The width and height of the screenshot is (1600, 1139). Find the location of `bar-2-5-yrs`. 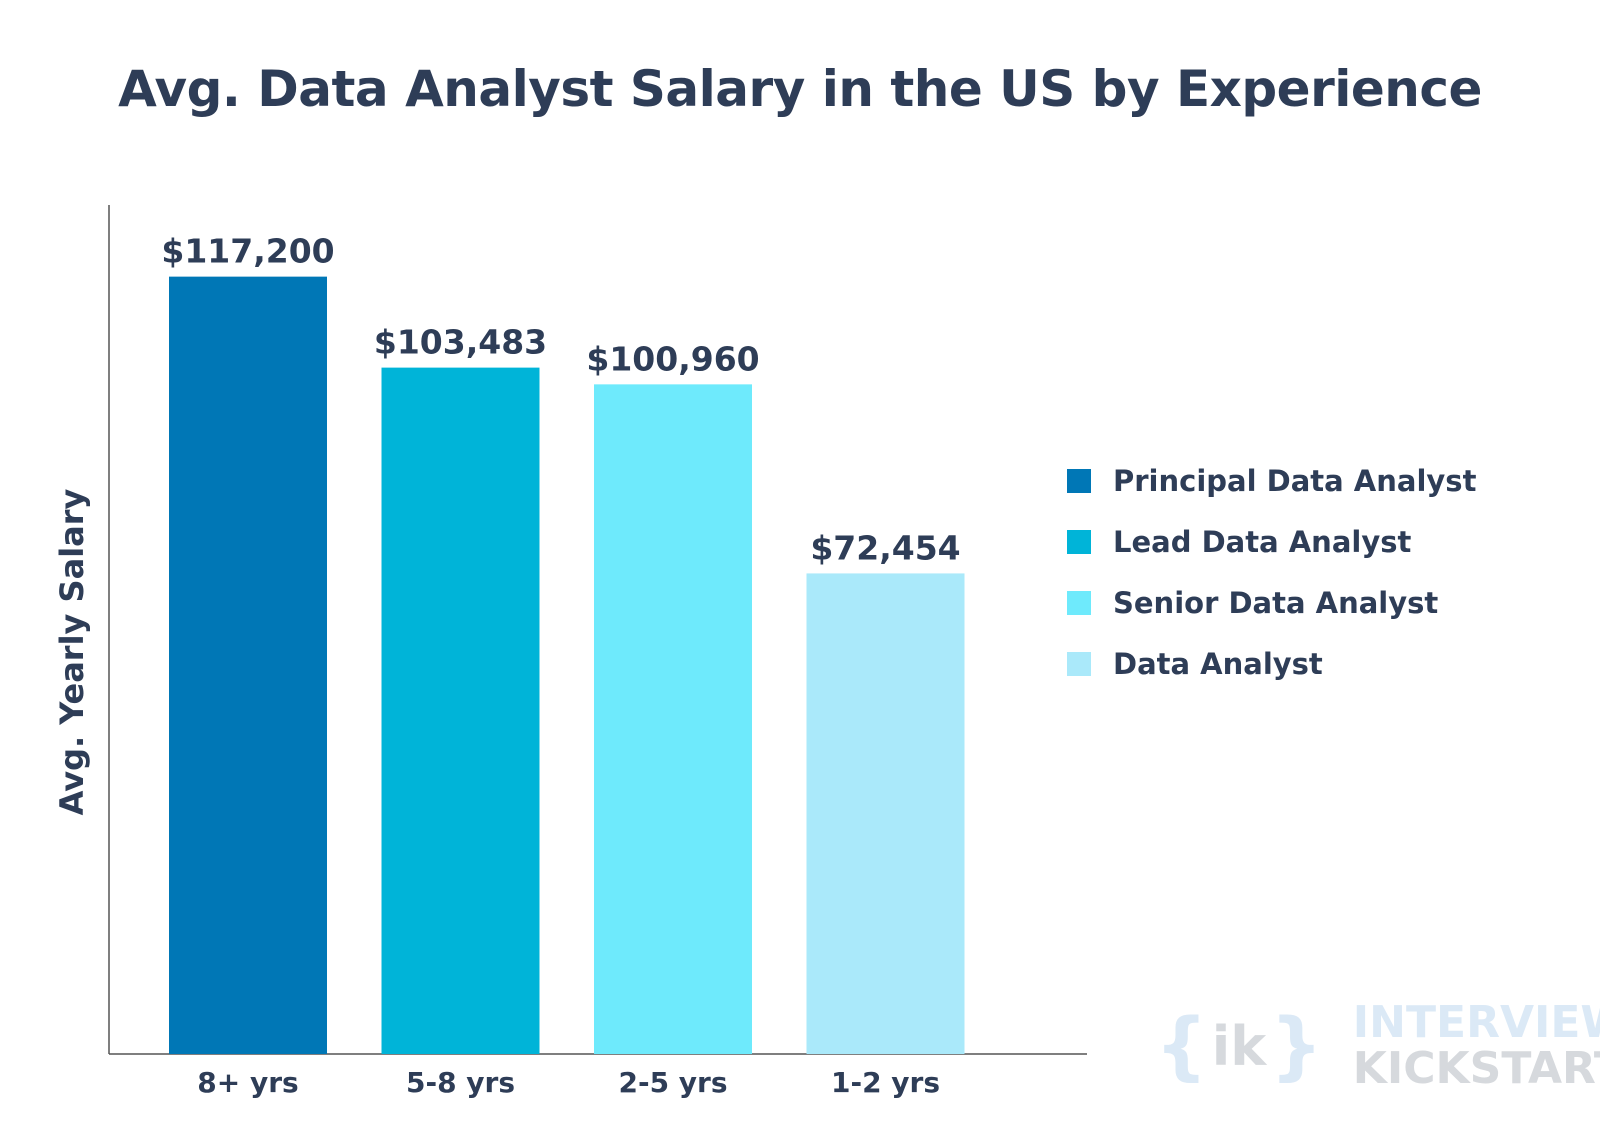

bar-2-5-yrs is located at coordinates (673, 719).